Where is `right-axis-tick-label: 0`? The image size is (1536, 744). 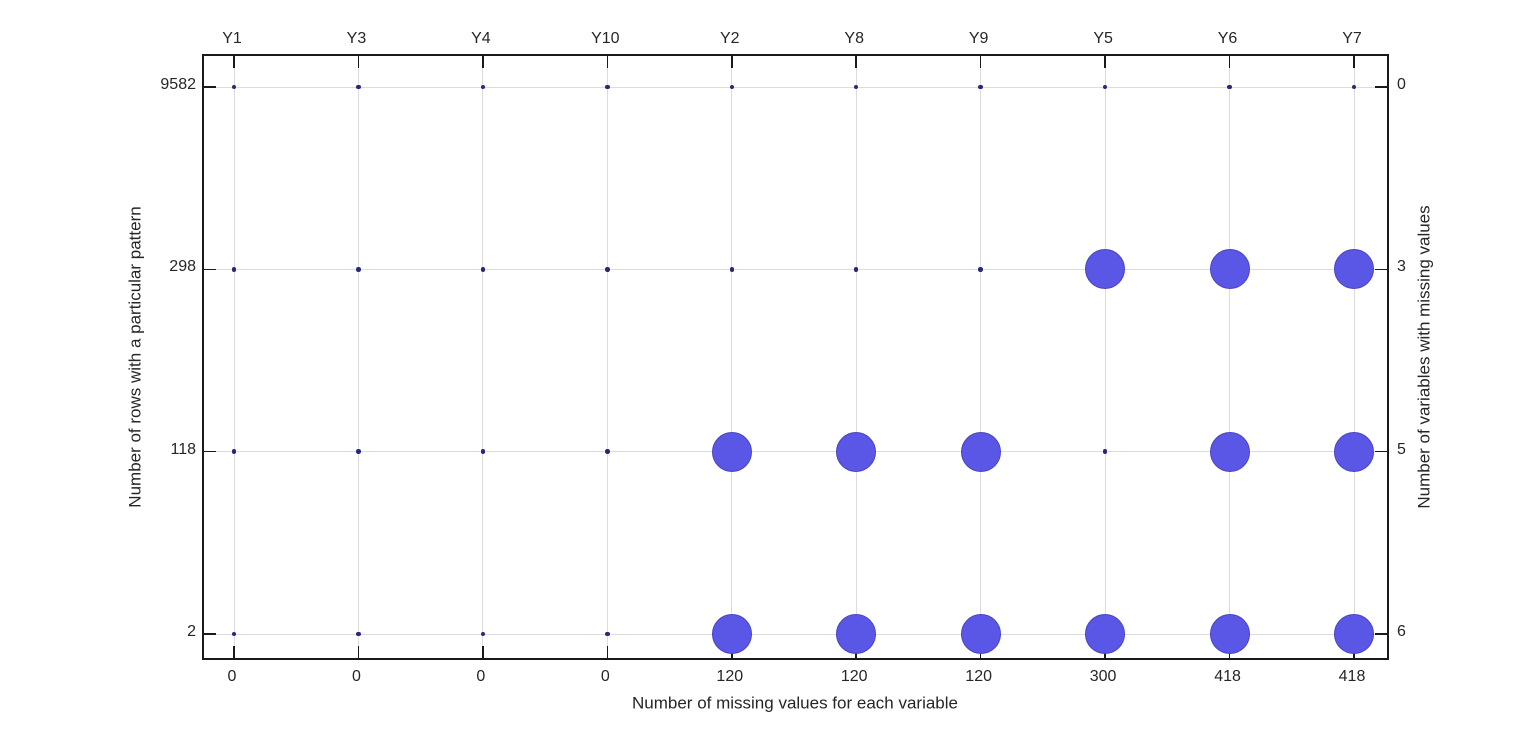 right-axis-tick-label: 0 is located at coordinates (1401, 84).